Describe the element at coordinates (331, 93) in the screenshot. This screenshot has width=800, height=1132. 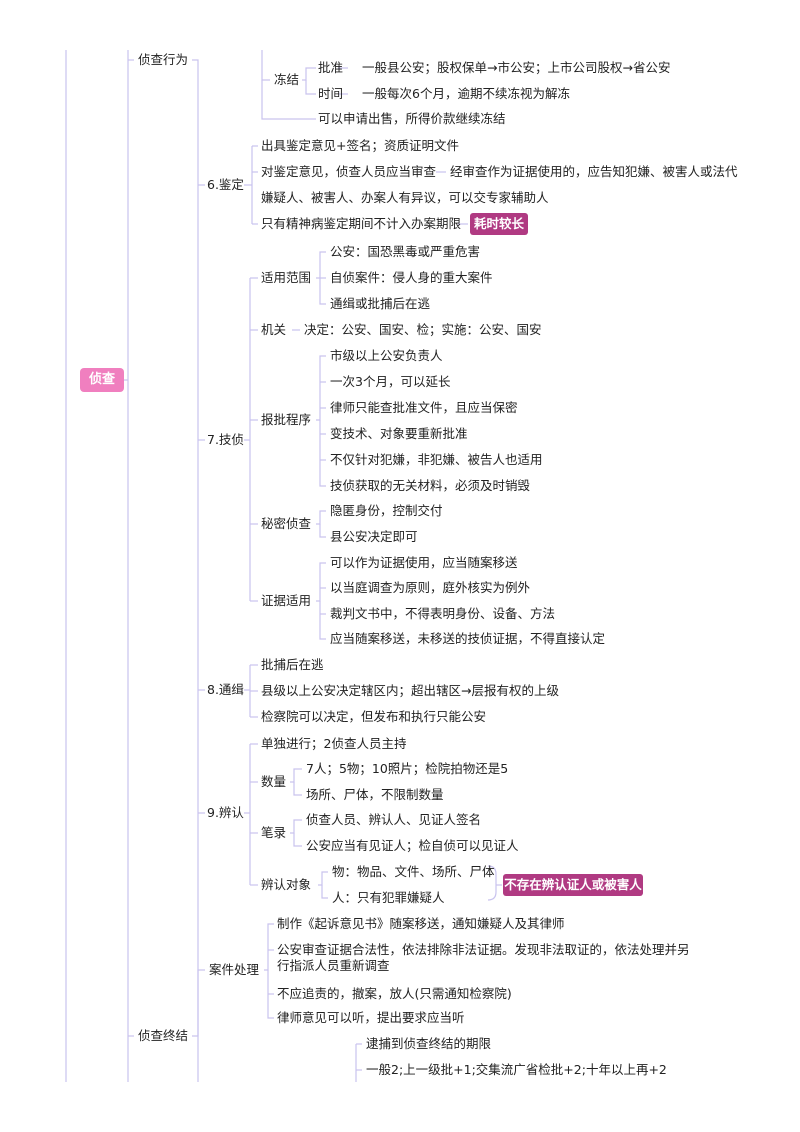
I see `node-dongjie-shijian: 时间` at that location.